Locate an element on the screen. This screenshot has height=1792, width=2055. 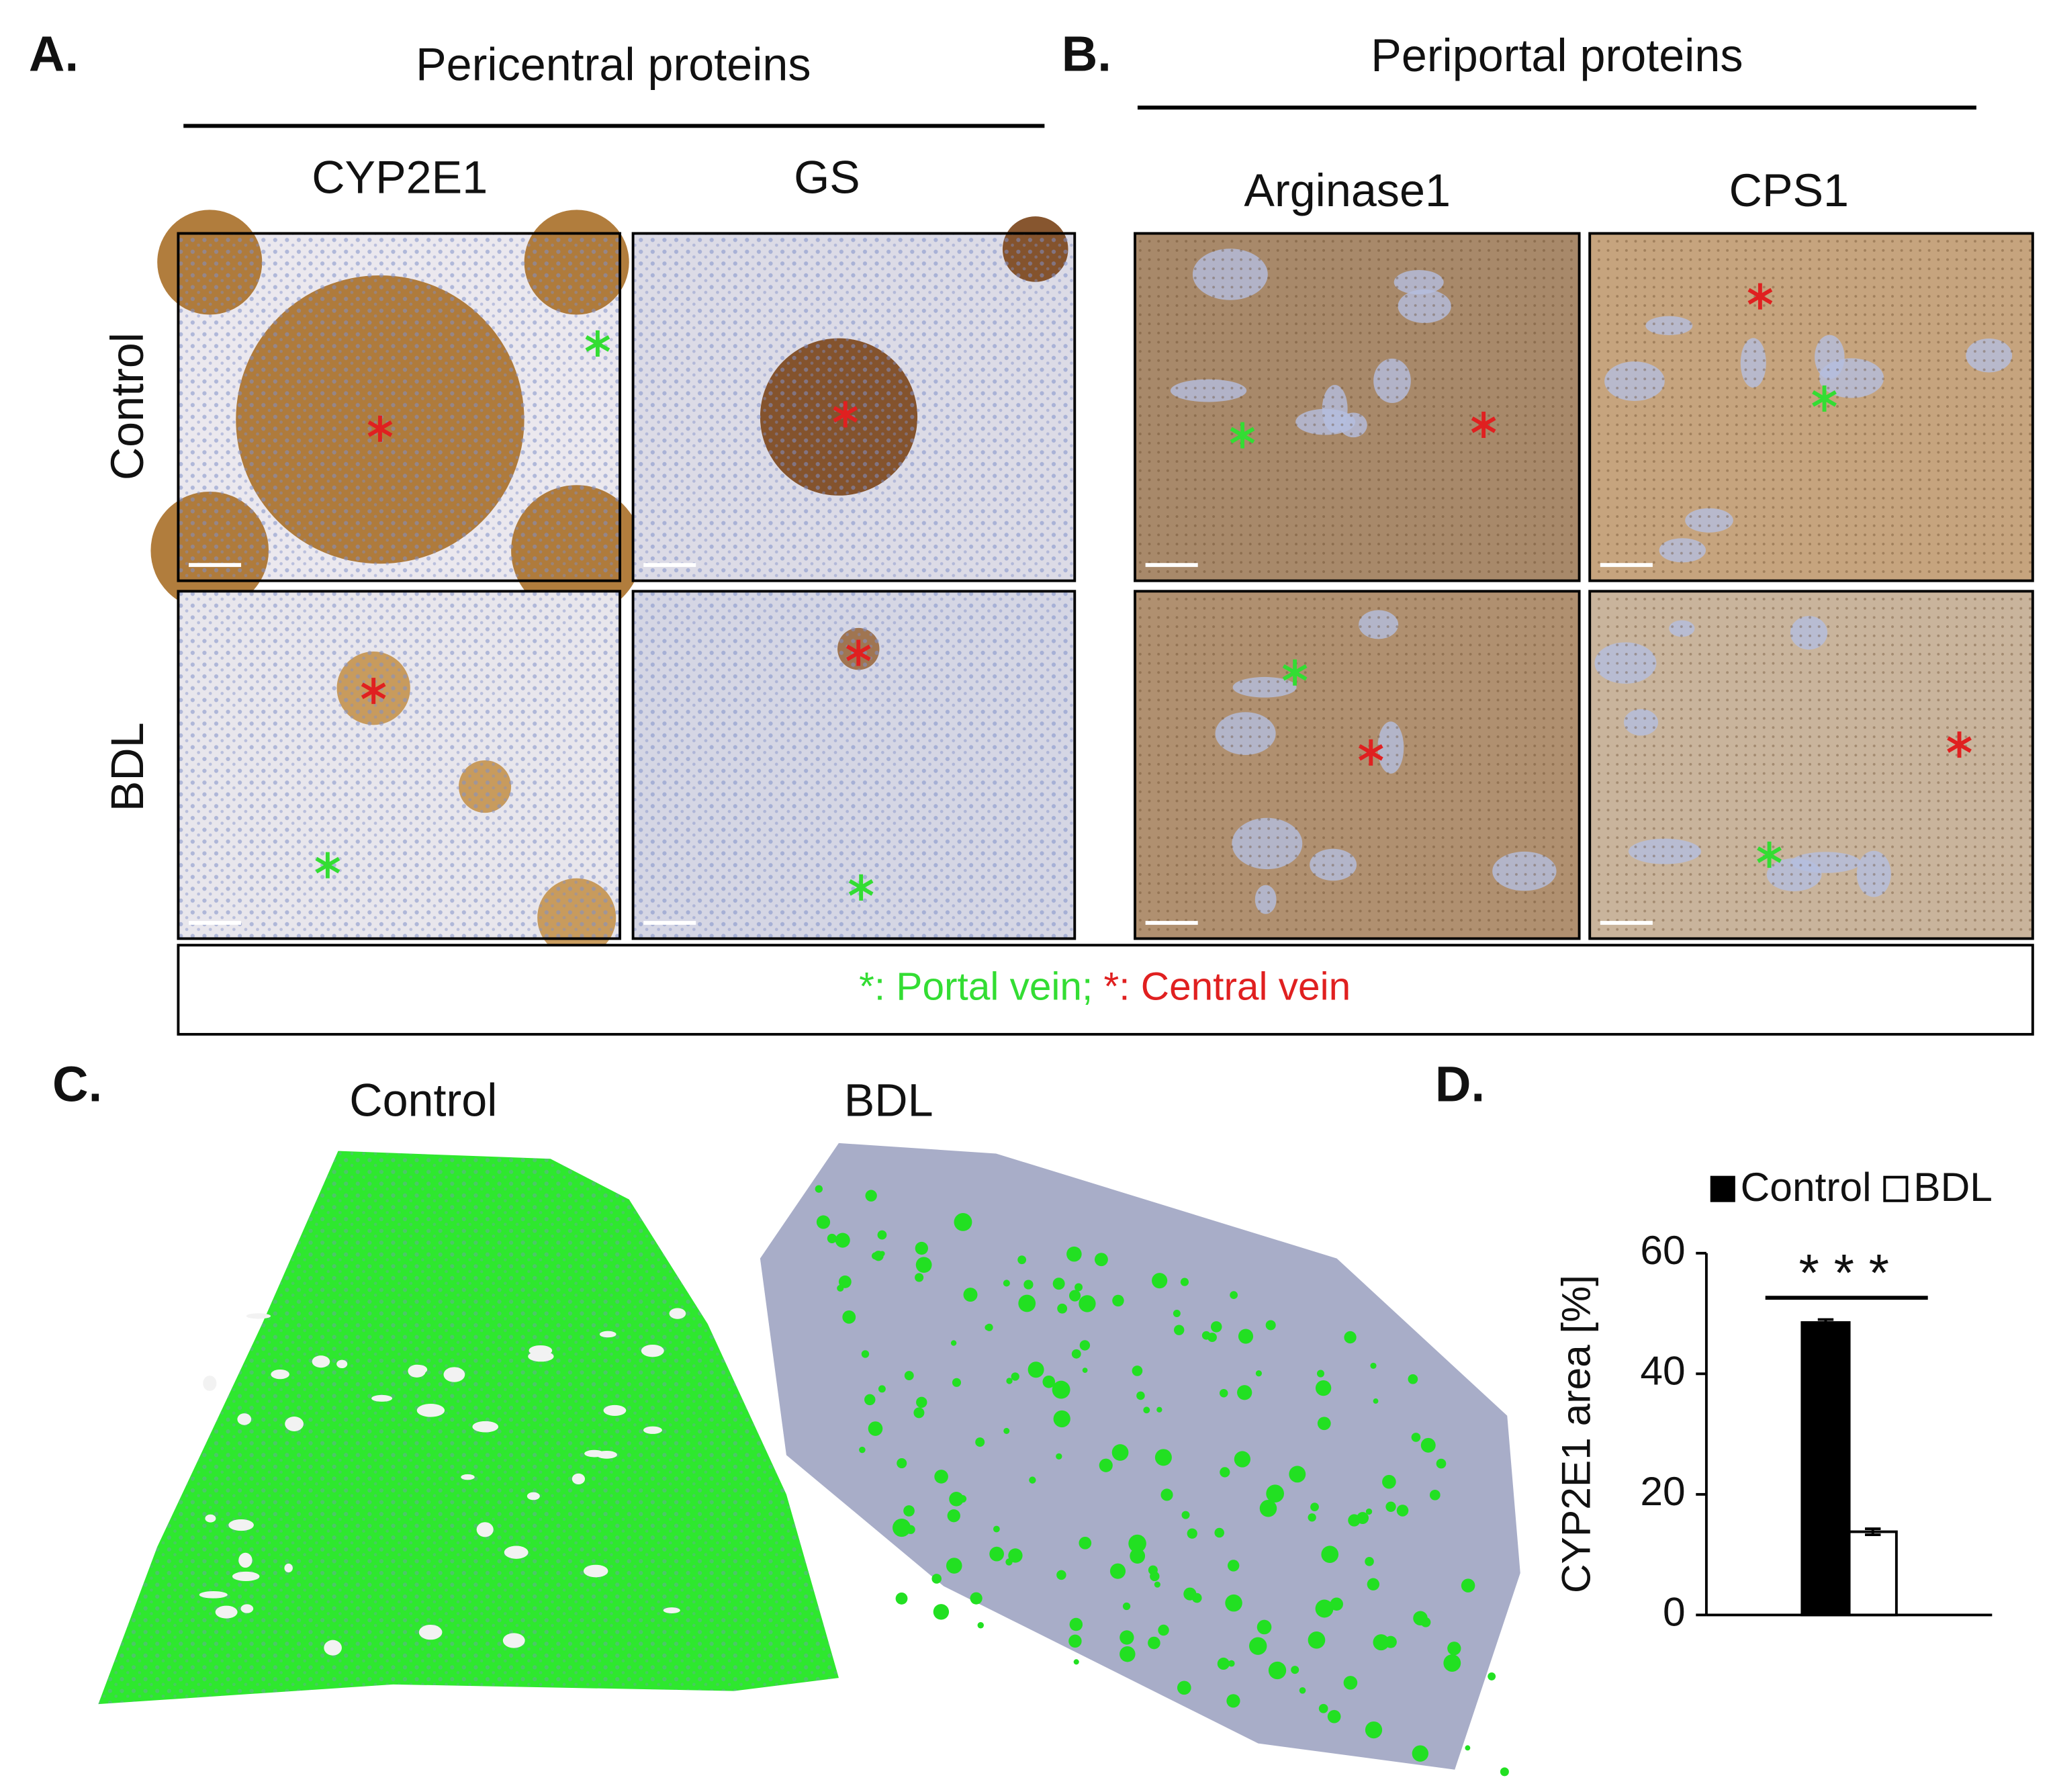
legend-swatch is located at coordinates (1896, 1188).